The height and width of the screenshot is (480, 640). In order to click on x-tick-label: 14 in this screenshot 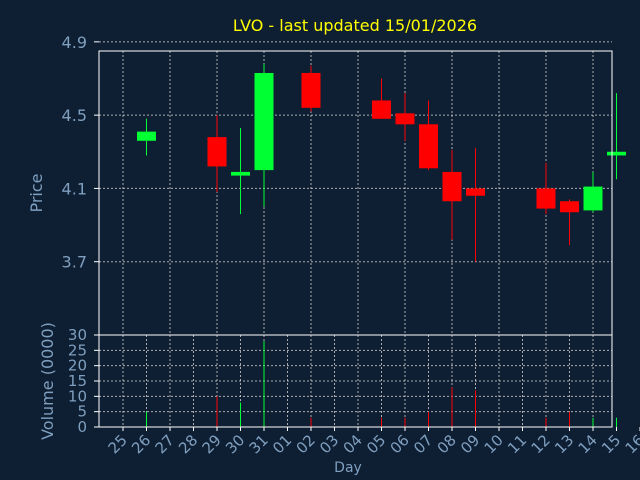, I will do `click(588, 444)`.